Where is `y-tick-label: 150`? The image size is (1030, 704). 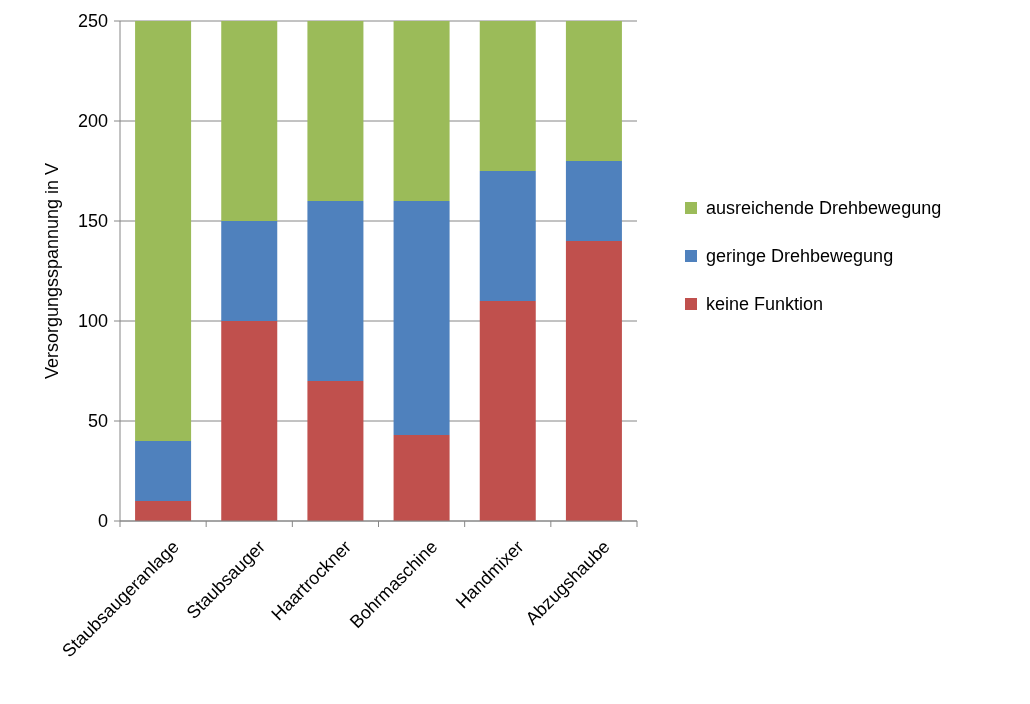
y-tick-label: 150 is located at coordinates (92, 221).